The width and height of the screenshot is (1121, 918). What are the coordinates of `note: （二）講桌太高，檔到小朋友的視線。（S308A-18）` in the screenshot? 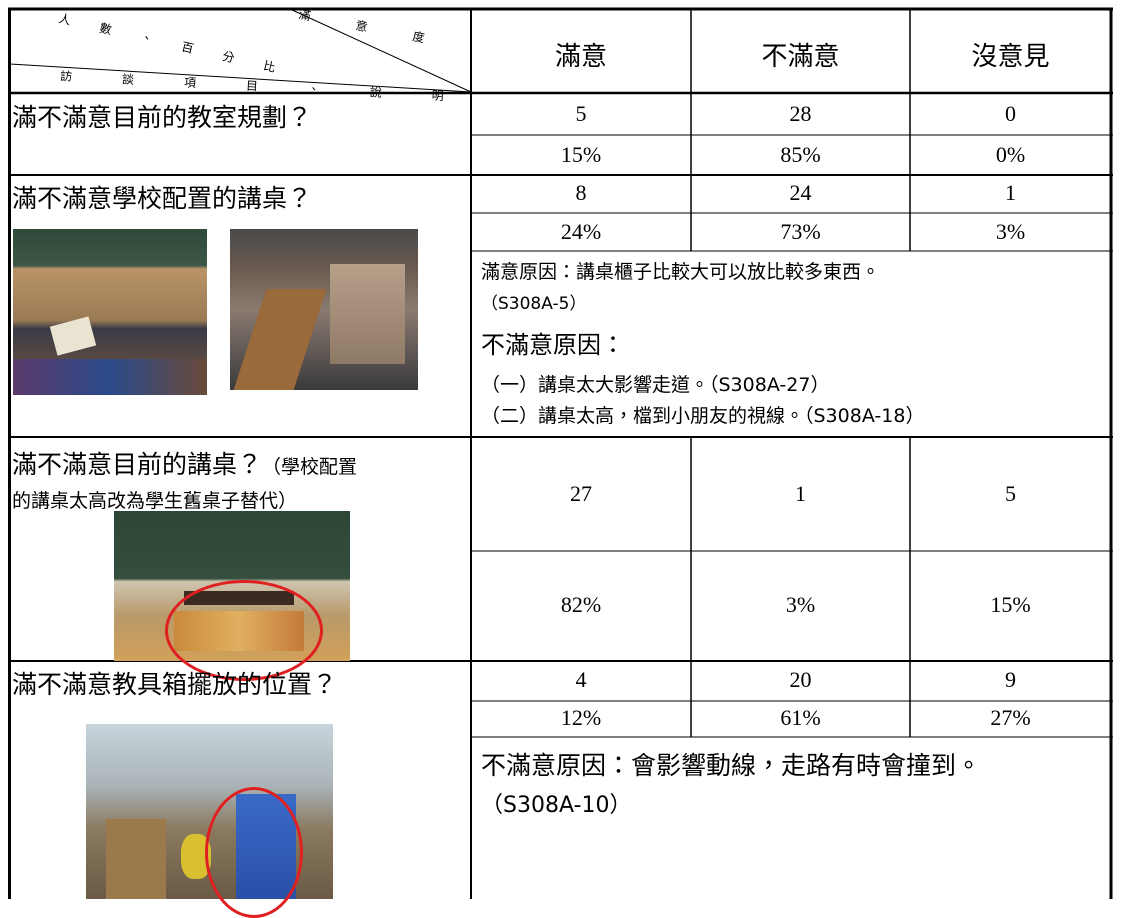 It's located at (703, 416).